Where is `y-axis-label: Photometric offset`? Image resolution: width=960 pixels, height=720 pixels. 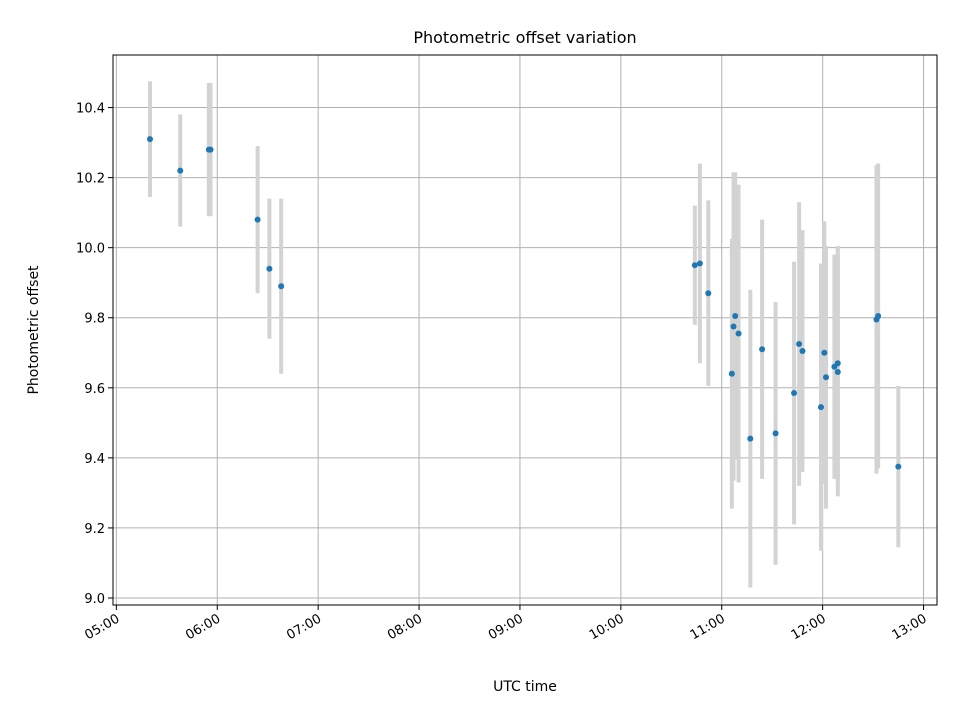 y-axis-label: Photometric offset is located at coordinates (34, 330).